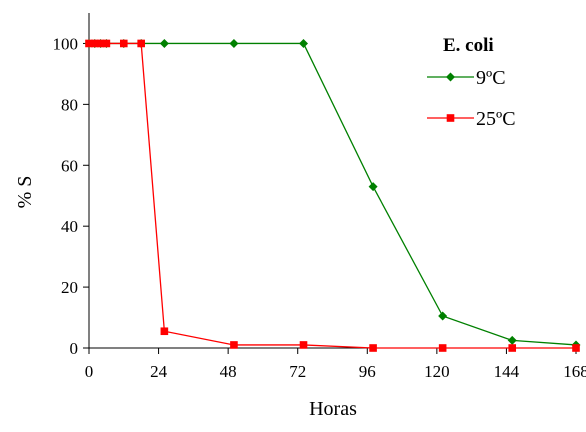  Describe the element at coordinates (471, 82) in the screenshot. I see `legend: E. coli 9ºC 25ºC` at that location.